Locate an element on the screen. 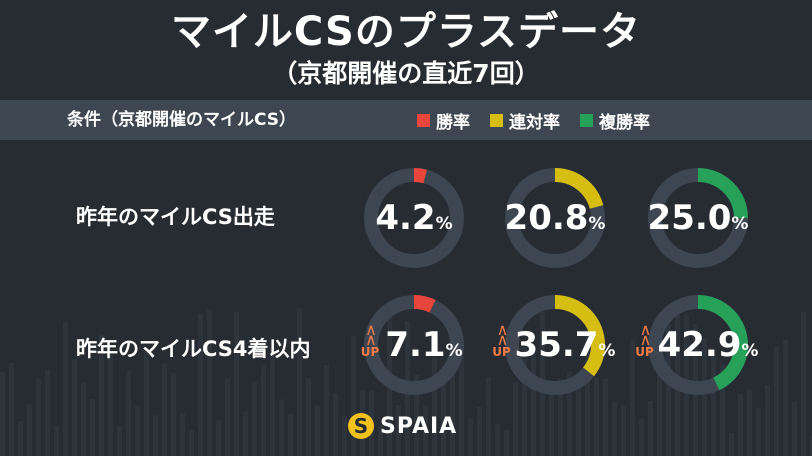  value-number: 4.2 is located at coordinates (405, 218).